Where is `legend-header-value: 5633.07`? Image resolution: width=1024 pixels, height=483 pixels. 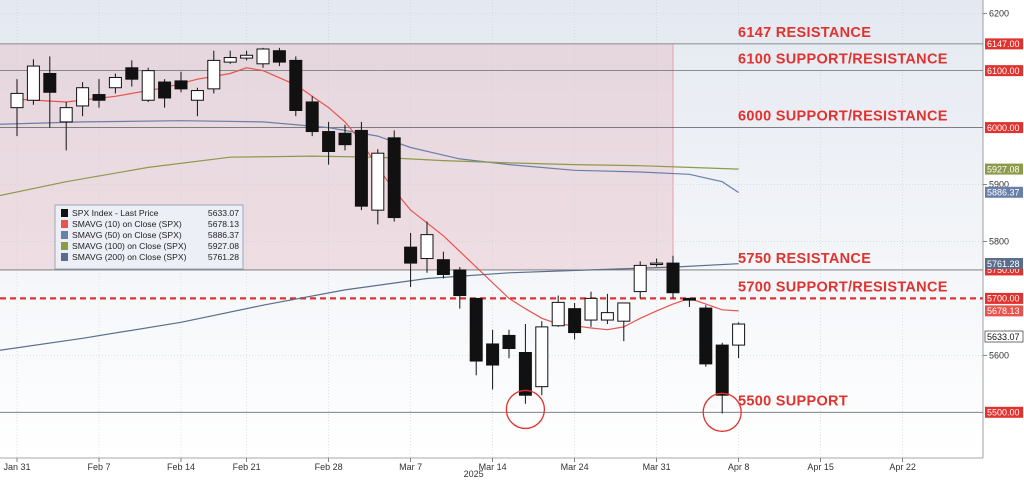 legend-header-value: 5633.07 is located at coordinates (223, 213).